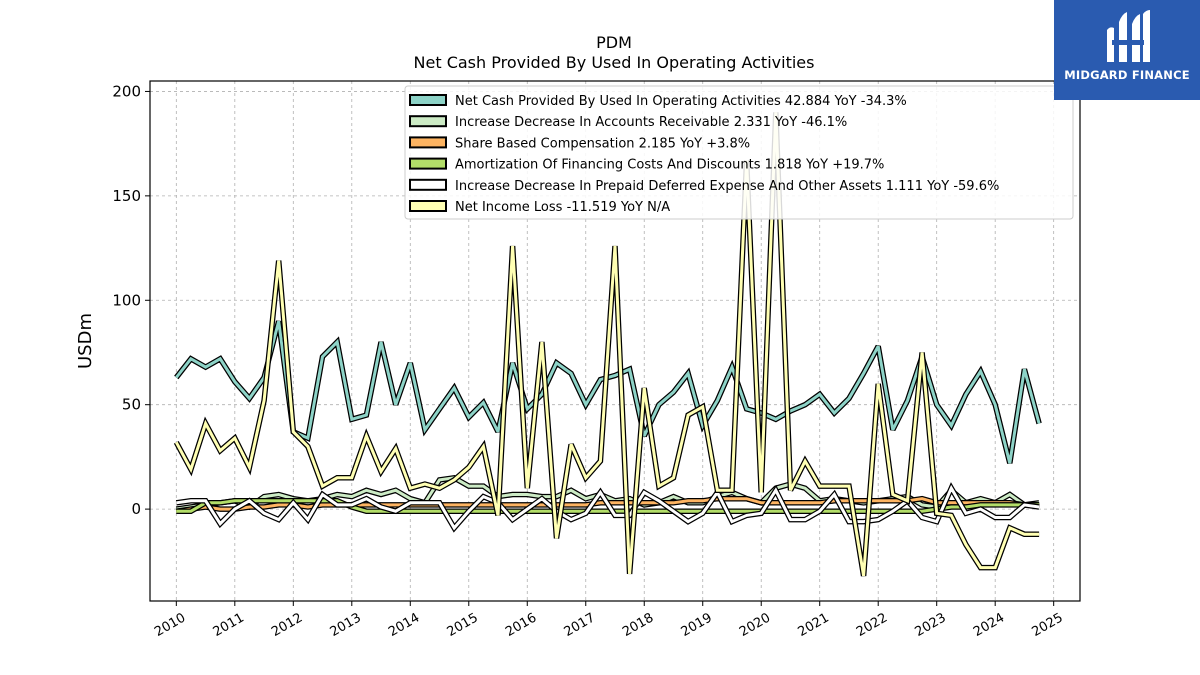  Describe the element at coordinates (697, 625) in the screenshot. I see `x-tick-label: 2019` at that location.